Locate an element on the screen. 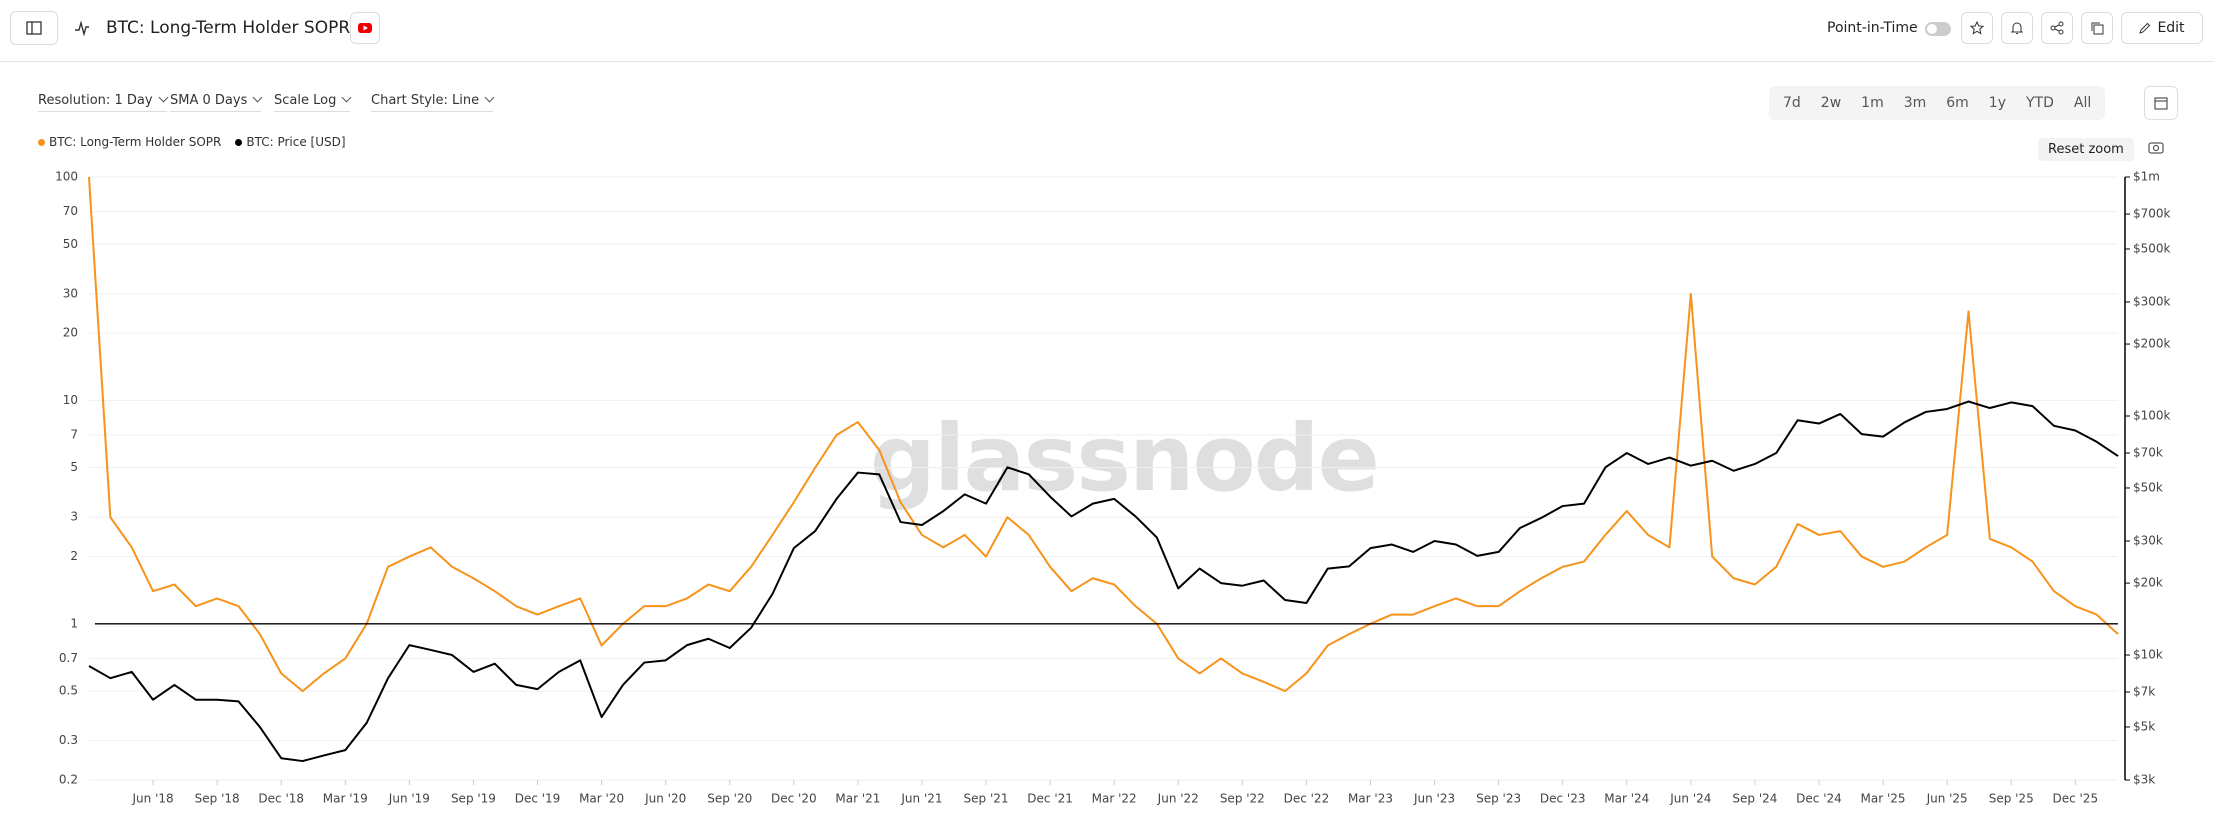 The height and width of the screenshot is (824, 2214). star-button is located at coordinates (1977, 28).